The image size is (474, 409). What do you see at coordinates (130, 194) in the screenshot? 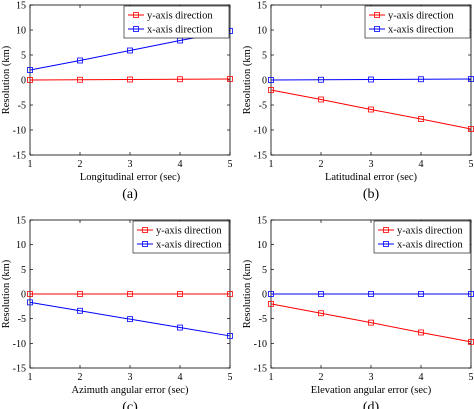
I see `panel-label: (a)` at bounding box center [130, 194].